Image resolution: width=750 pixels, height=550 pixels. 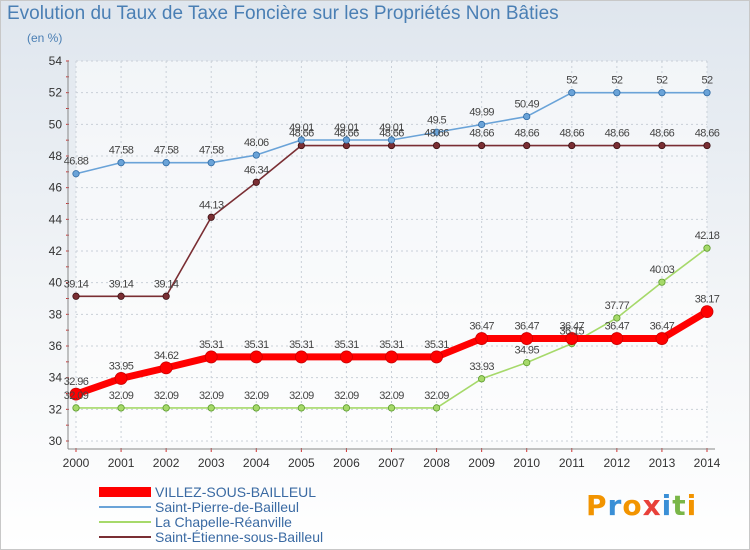 What do you see at coordinates (301, 463) in the screenshot?
I see `x-tick-label: 2005` at bounding box center [301, 463].